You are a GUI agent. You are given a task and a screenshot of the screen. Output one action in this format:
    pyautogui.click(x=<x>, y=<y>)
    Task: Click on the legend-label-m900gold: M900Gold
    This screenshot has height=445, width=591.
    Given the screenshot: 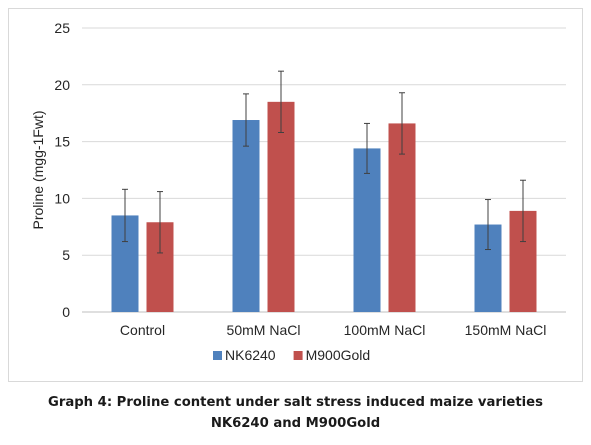 What is the action you would take?
    pyautogui.click(x=338, y=355)
    